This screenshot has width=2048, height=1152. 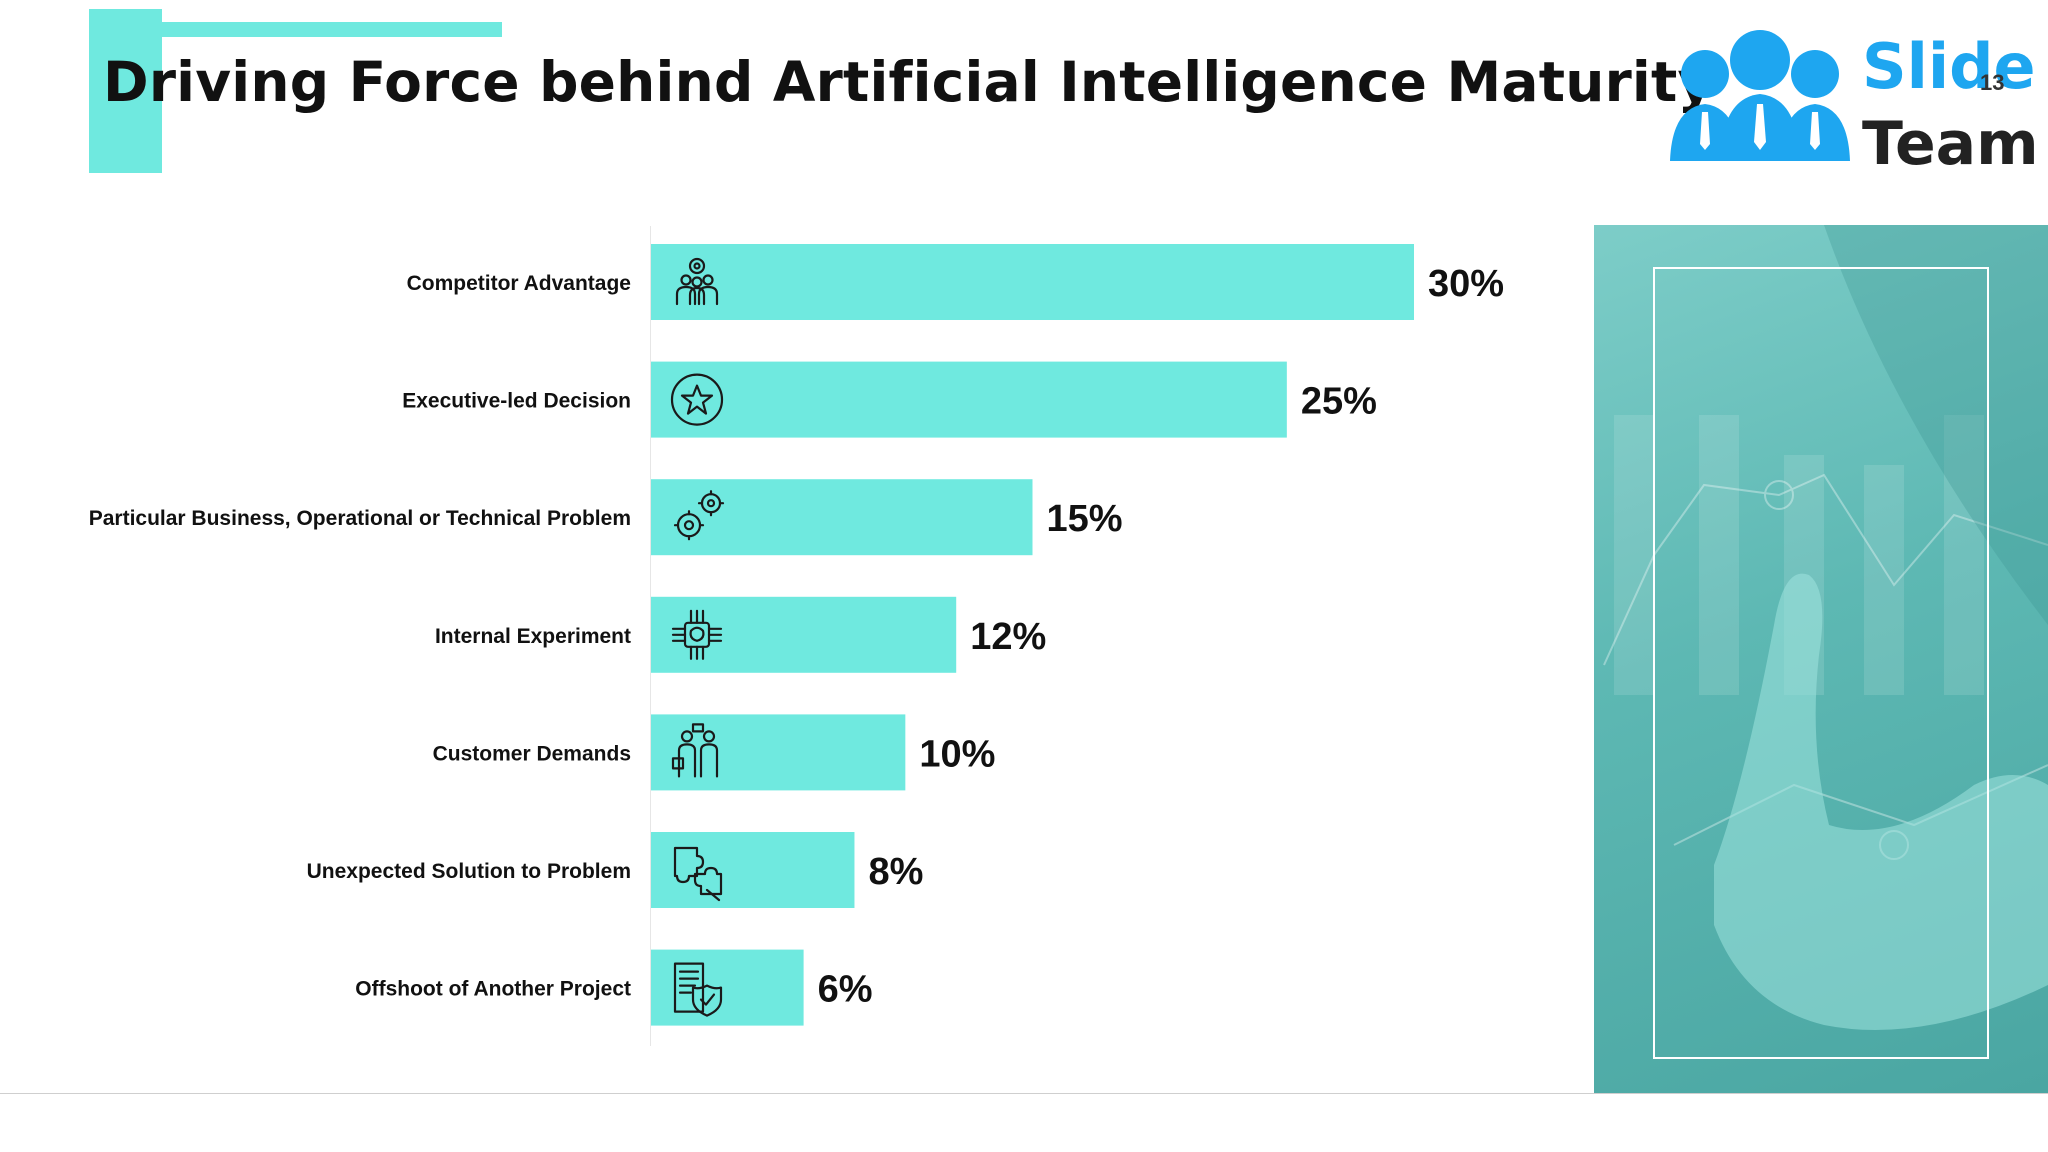 What do you see at coordinates (1821, 663) in the screenshot?
I see `photo-frame` at bounding box center [1821, 663].